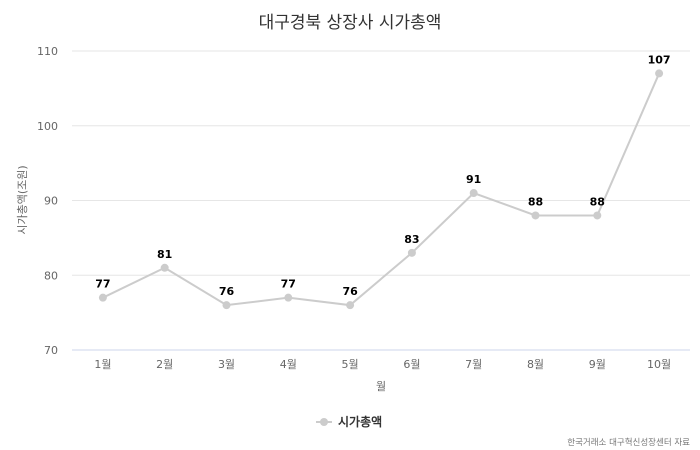 The height and width of the screenshot is (450, 700). Describe the element at coordinates (659, 364) in the screenshot. I see `x-tick-label: 10월` at that location.